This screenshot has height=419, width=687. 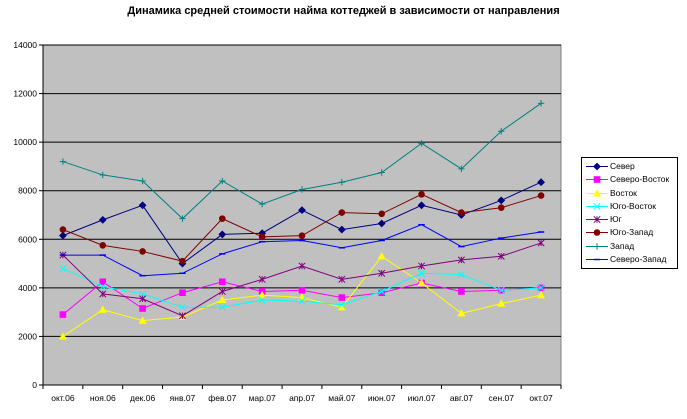 I want to click on legend-item: Юг, so click(x=629, y=219).